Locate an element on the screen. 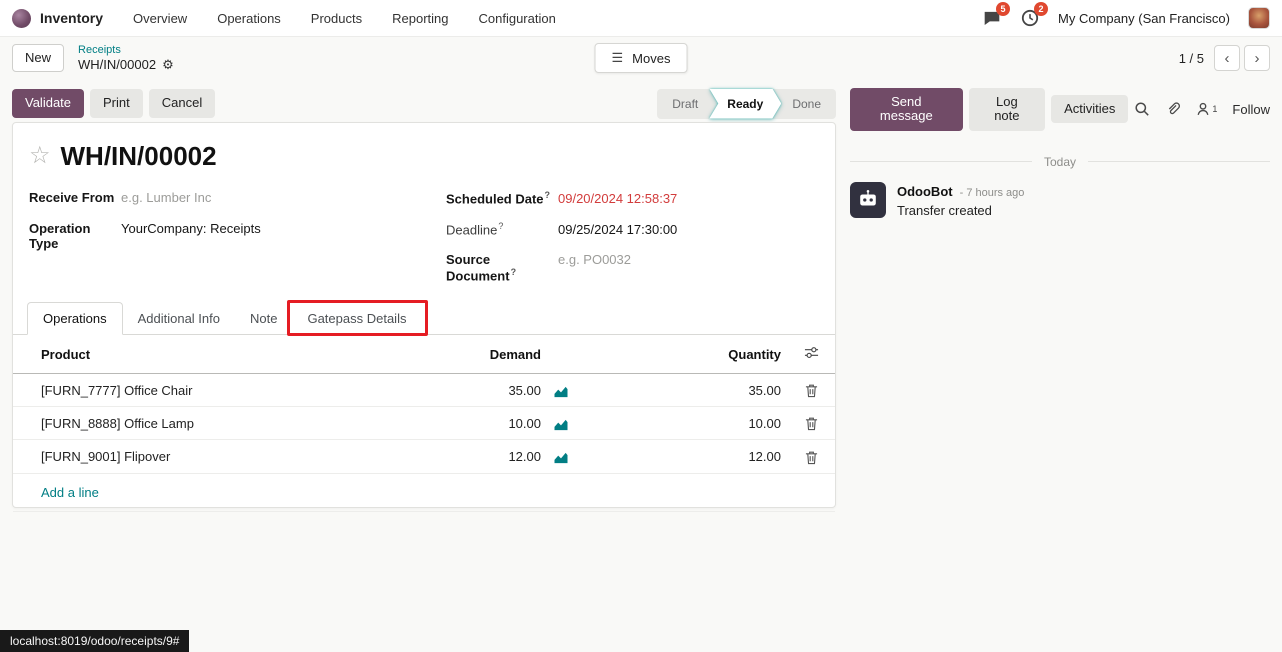 This screenshot has height=652, width=1282. menu-products: Products is located at coordinates (336, 18).